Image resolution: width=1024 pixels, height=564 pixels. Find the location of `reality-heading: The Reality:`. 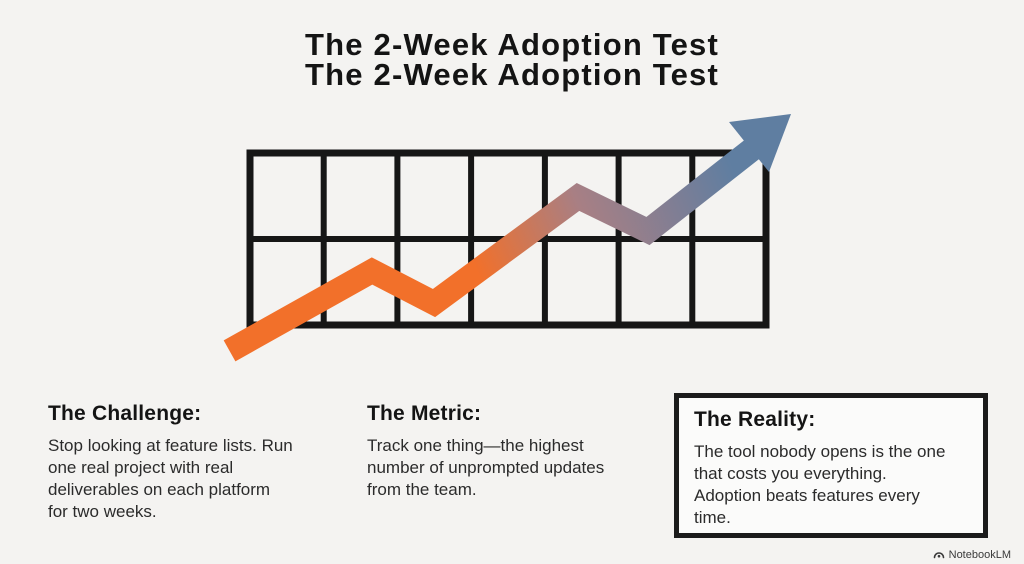

reality-heading: The Reality: is located at coordinates (755, 419).